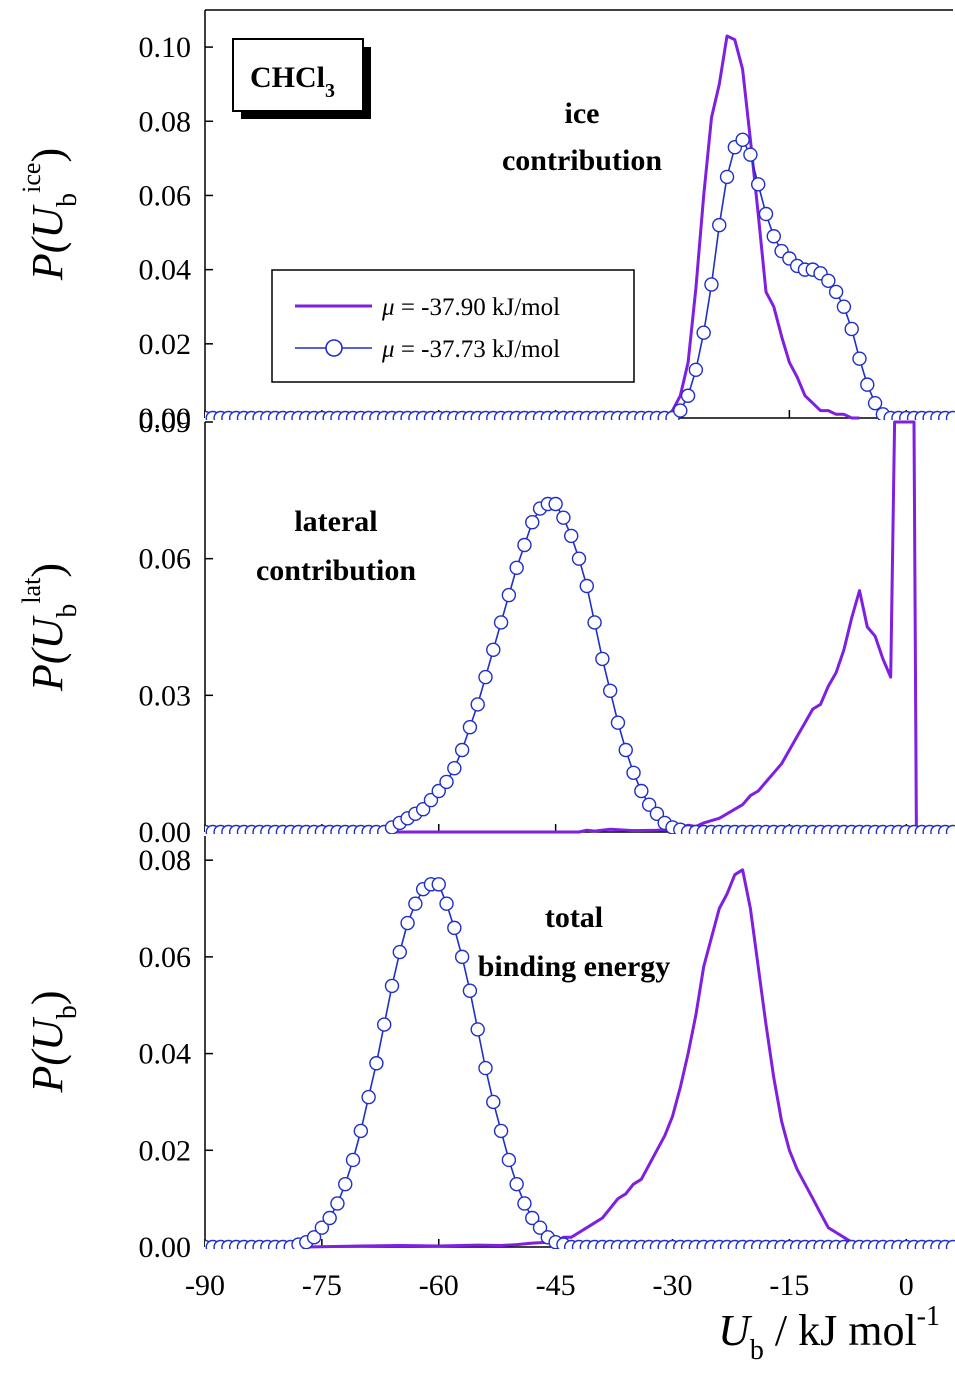 The image size is (955, 1375). What do you see at coordinates (574, 917) in the screenshot?
I see `panel-annotation: total` at bounding box center [574, 917].